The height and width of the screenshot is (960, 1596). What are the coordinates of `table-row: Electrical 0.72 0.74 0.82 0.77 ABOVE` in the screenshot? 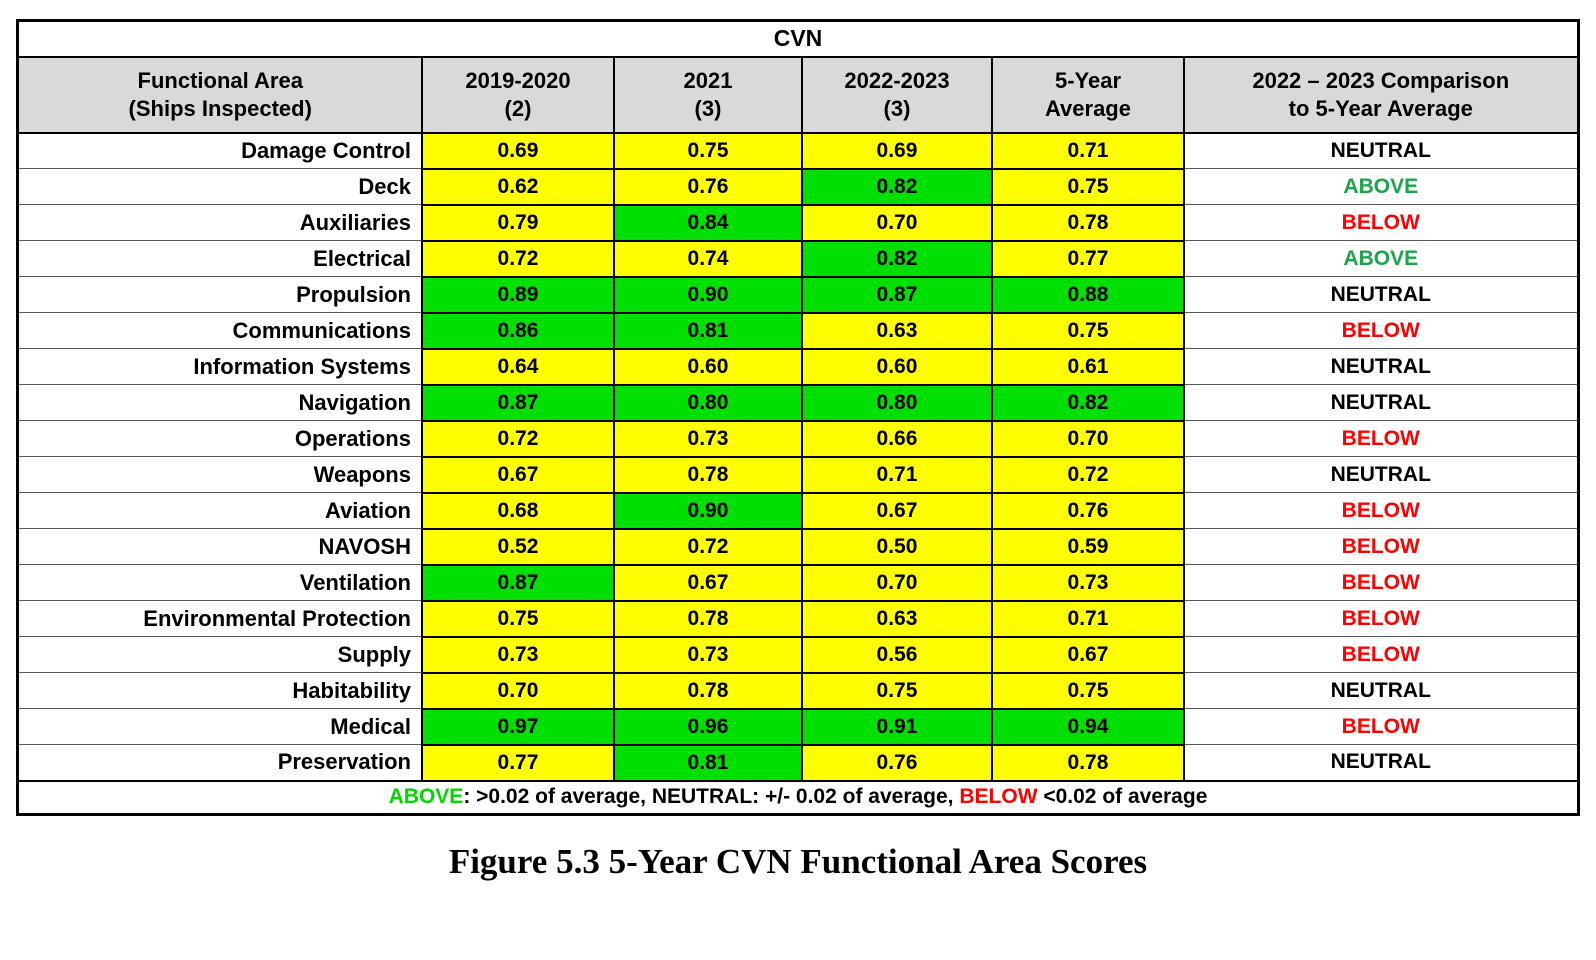 It's located at (798, 258).